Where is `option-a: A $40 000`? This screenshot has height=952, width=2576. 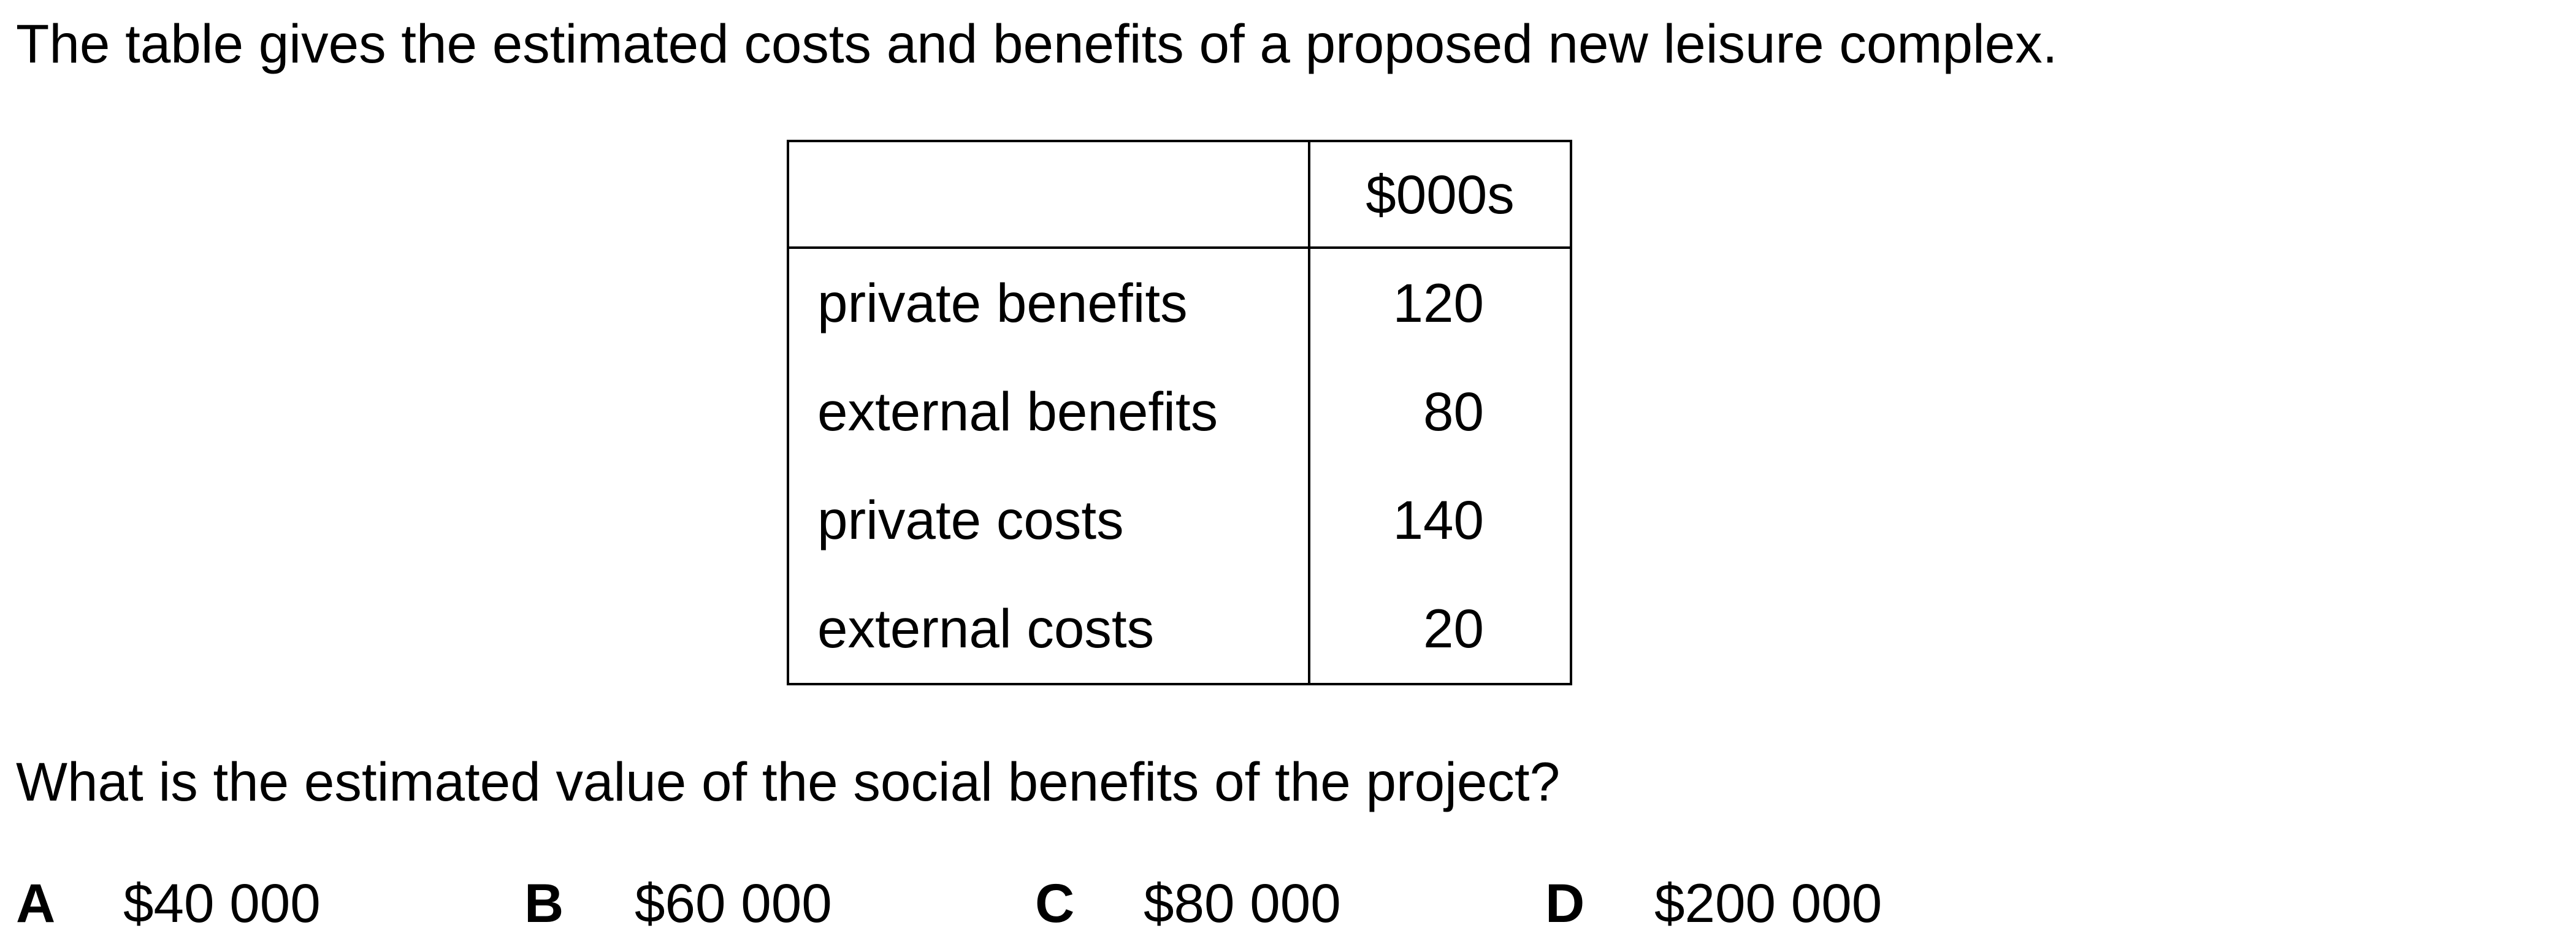
option-a: A $40 000 is located at coordinates (168, 903).